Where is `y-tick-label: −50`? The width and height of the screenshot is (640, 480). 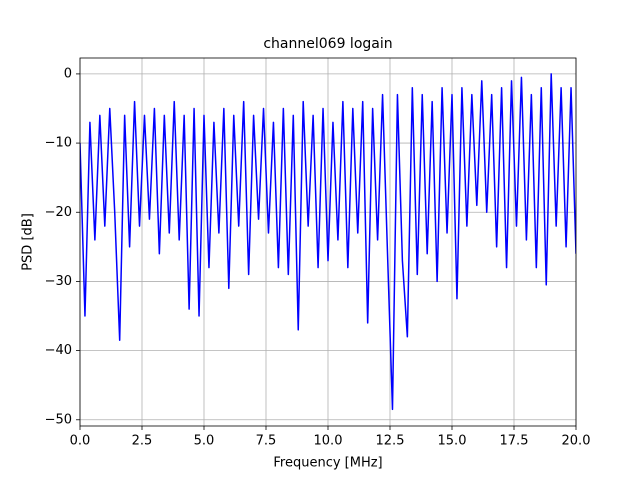 y-tick-label: −50 is located at coordinates (58, 419).